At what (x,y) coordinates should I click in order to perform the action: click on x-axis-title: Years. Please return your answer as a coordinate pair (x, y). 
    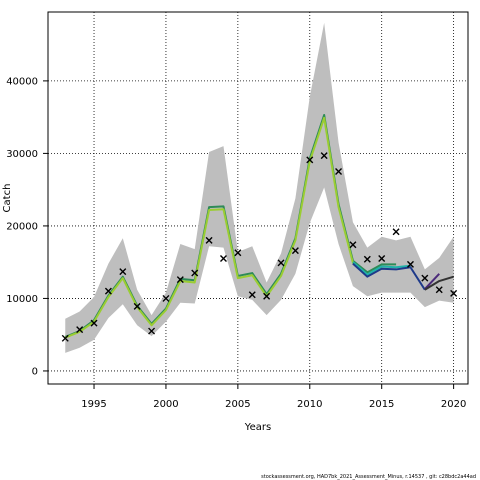
    Looking at the image, I should click on (257, 427).